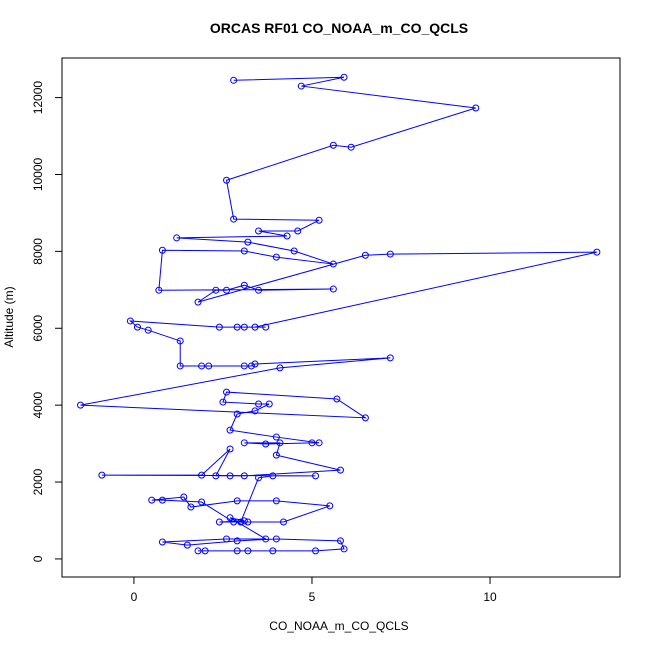 This screenshot has width=650, height=650. What do you see at coordinates (38, 558) in the screenshot?
I see `y-tick-label: 0` at bounding box center [38, 558].